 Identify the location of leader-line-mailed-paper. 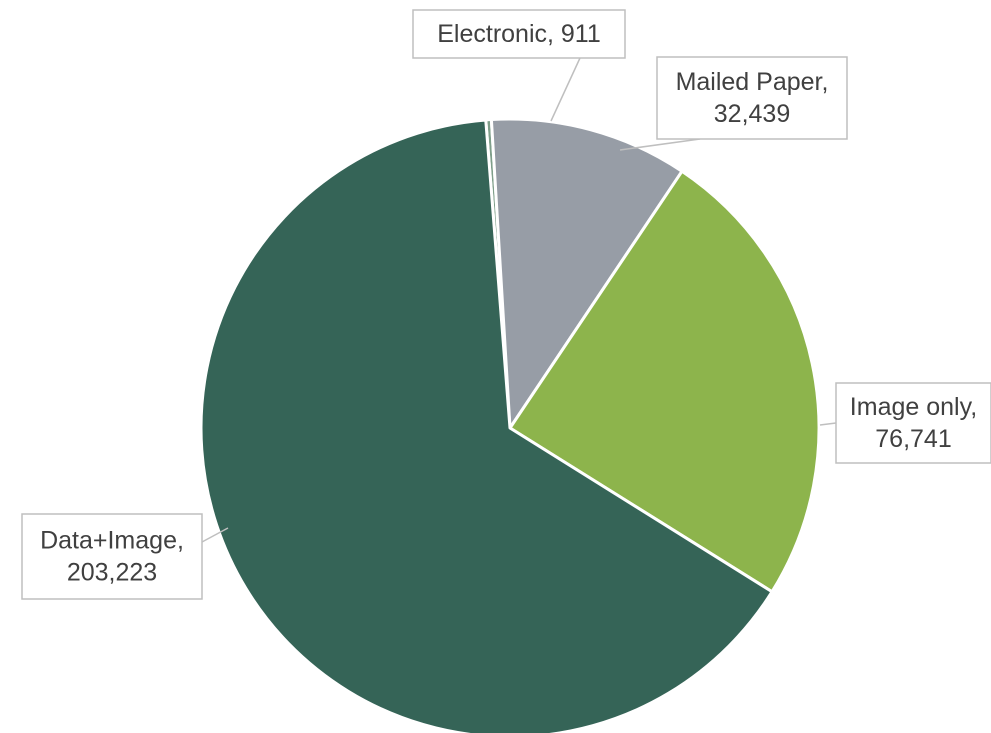
(660, 144).